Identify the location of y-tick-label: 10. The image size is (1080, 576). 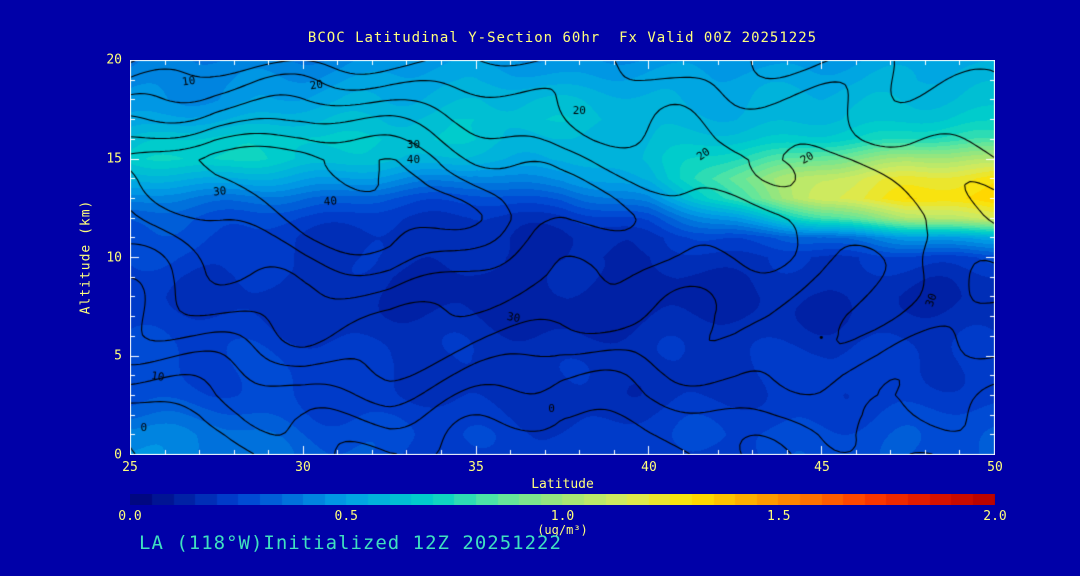
(114, 257).